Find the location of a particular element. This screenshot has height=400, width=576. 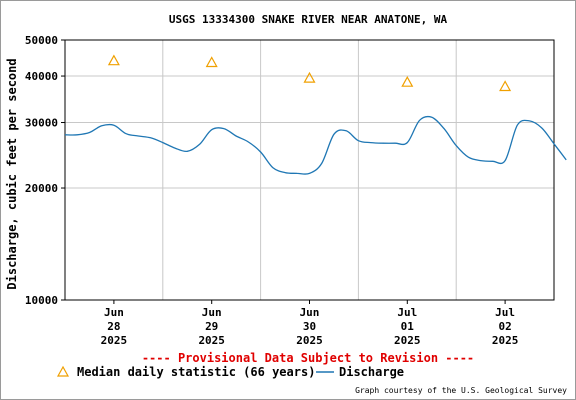

y-tick-label: 30000 is located at coordinates (41, 123).